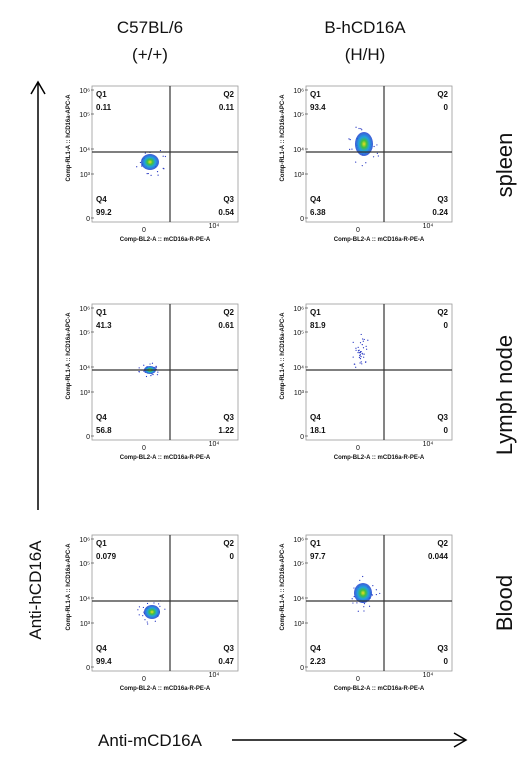 This screenshot has height=764, width=530. I want to click on y-tick-label: 10⁴, so click(298, 368).